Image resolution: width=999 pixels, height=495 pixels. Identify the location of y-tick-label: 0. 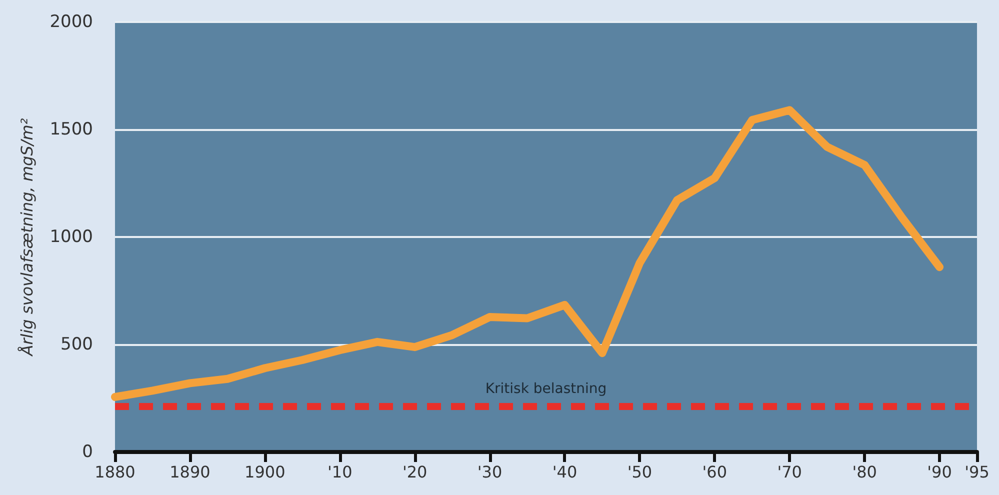
(87, 452).